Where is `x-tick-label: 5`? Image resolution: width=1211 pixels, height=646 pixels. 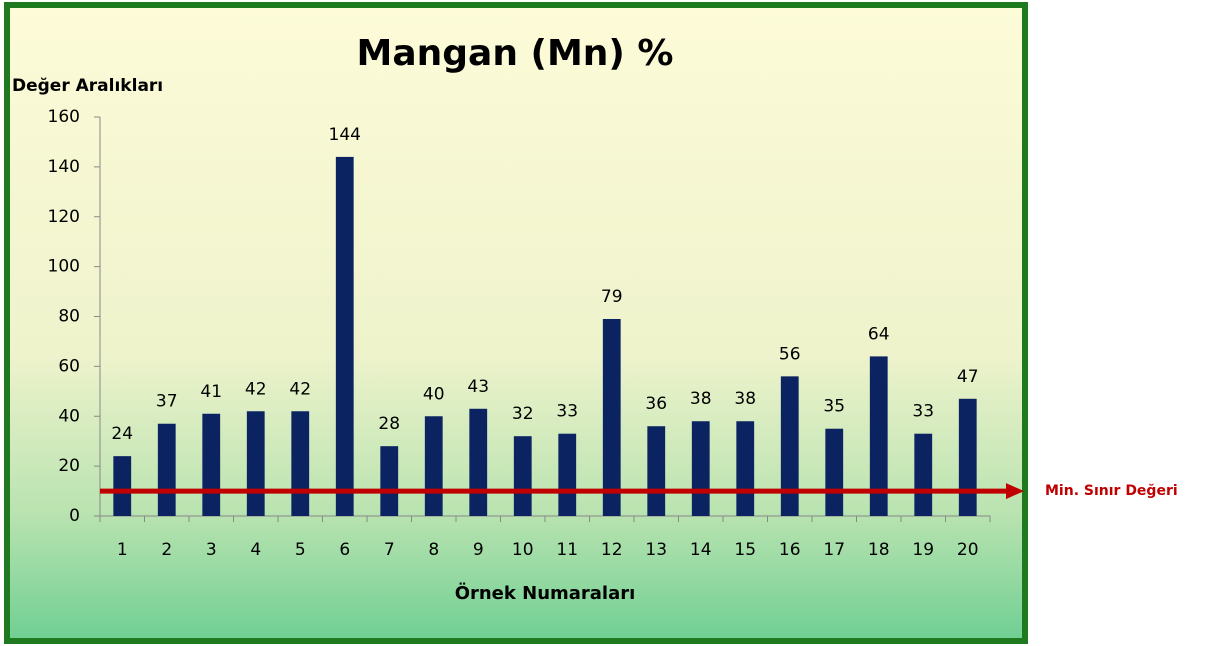 x-tick-label: 5 is located at coordinates (300, 550).